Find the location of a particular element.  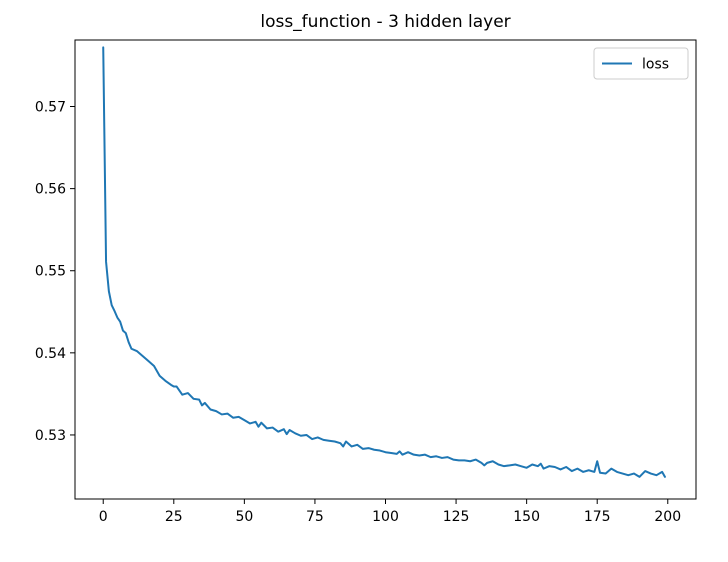

legend-box is located at coordinates (641, 63).